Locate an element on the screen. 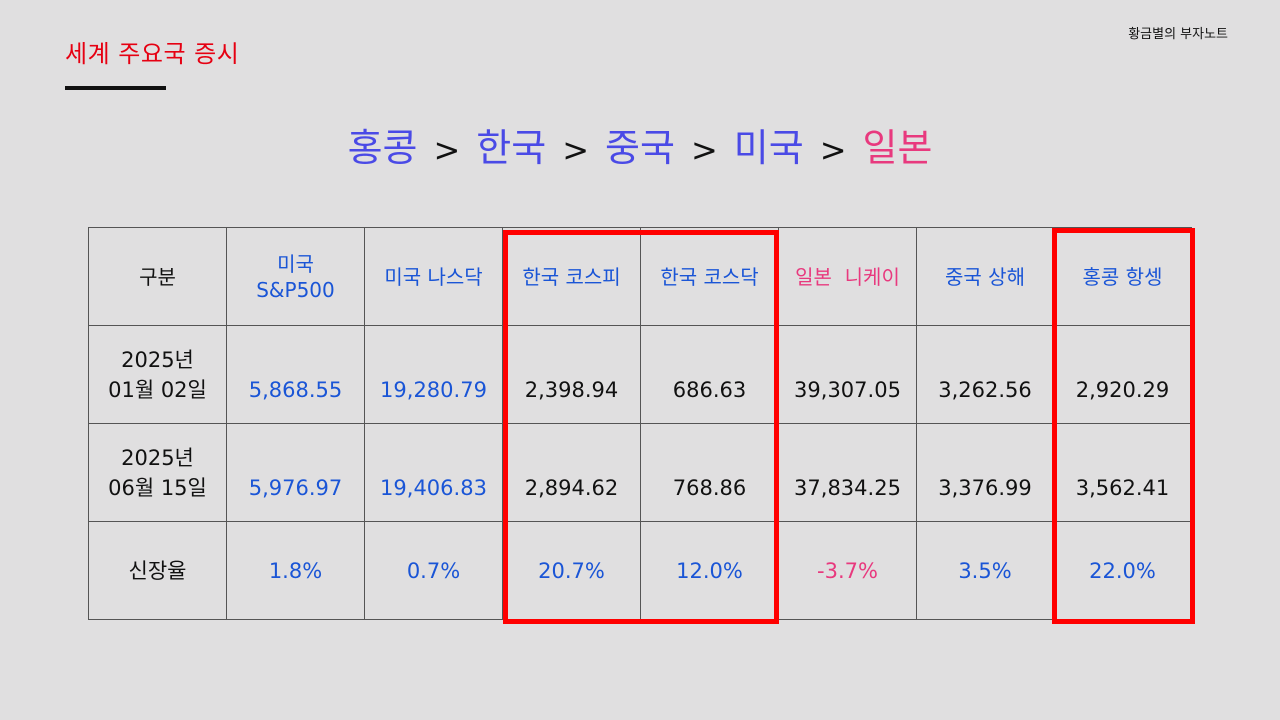 This screenshot has height=720, width=1280. ranking-item-china: 중국 is located at coordinates (640, 148).